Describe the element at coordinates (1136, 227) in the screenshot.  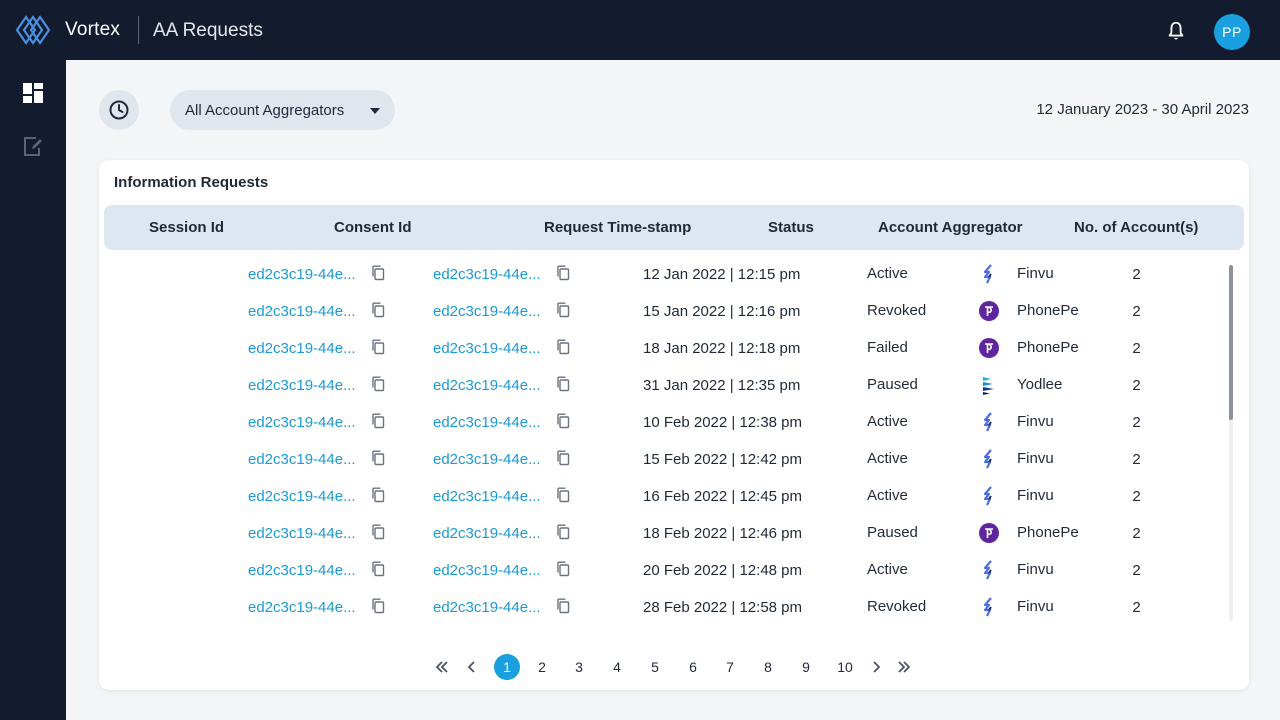
I see `col-no-of-accounts: No. of Account(s)` at that location.